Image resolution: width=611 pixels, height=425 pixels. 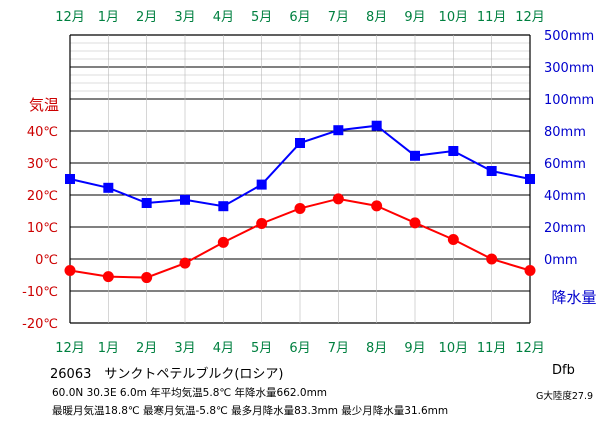 What do you see at coordinates (376, 17) in the screenshot?
I see `month-label-top: 8月` at bounding box center [376, 17].